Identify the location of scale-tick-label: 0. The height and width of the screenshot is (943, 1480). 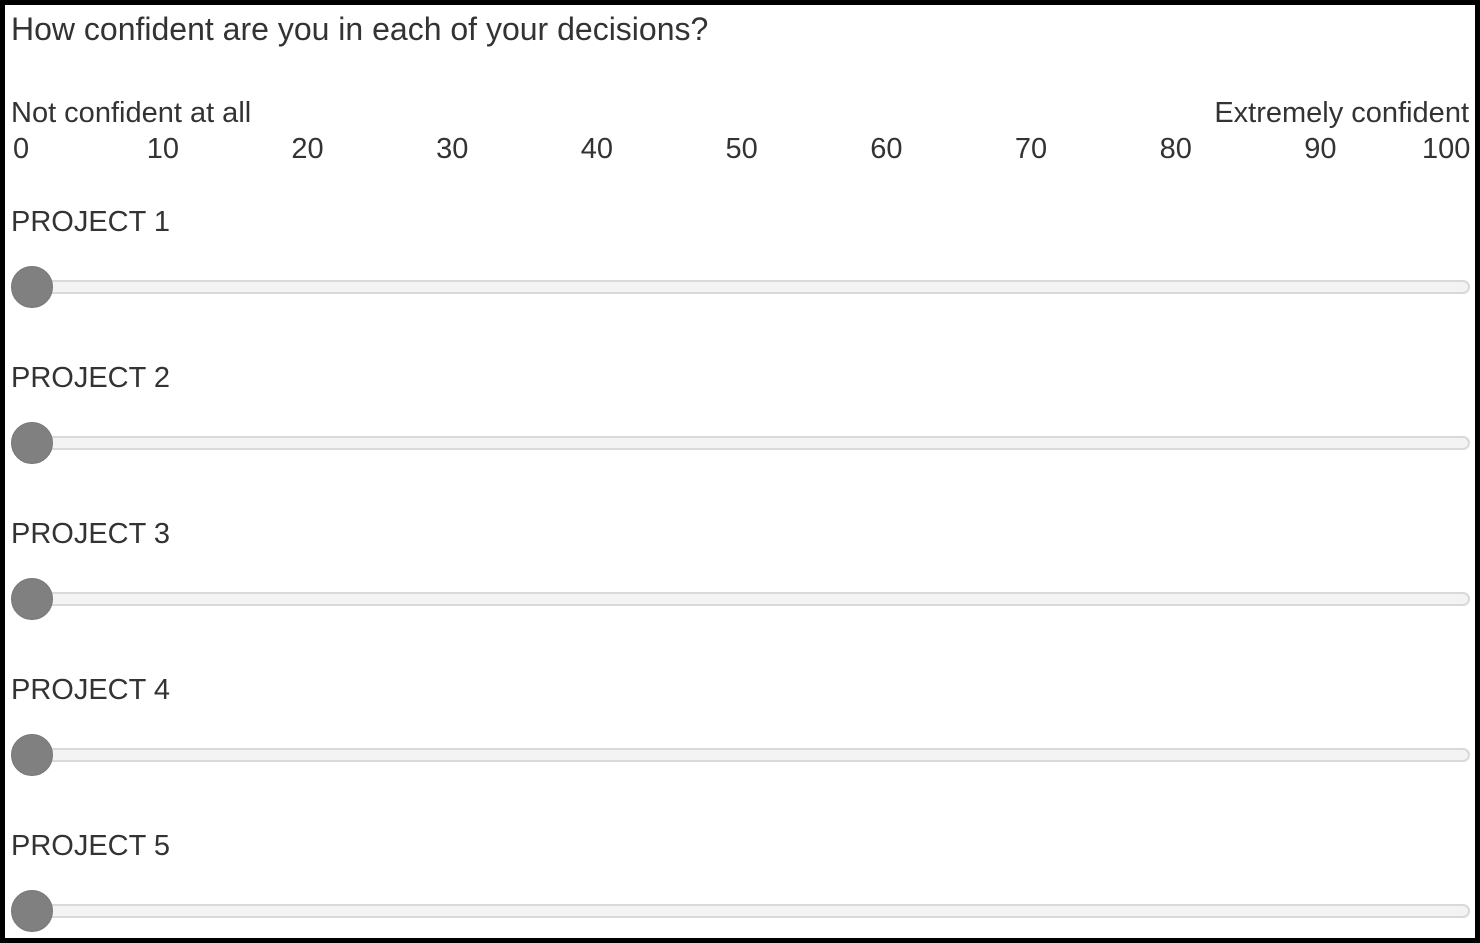
(21, 149).